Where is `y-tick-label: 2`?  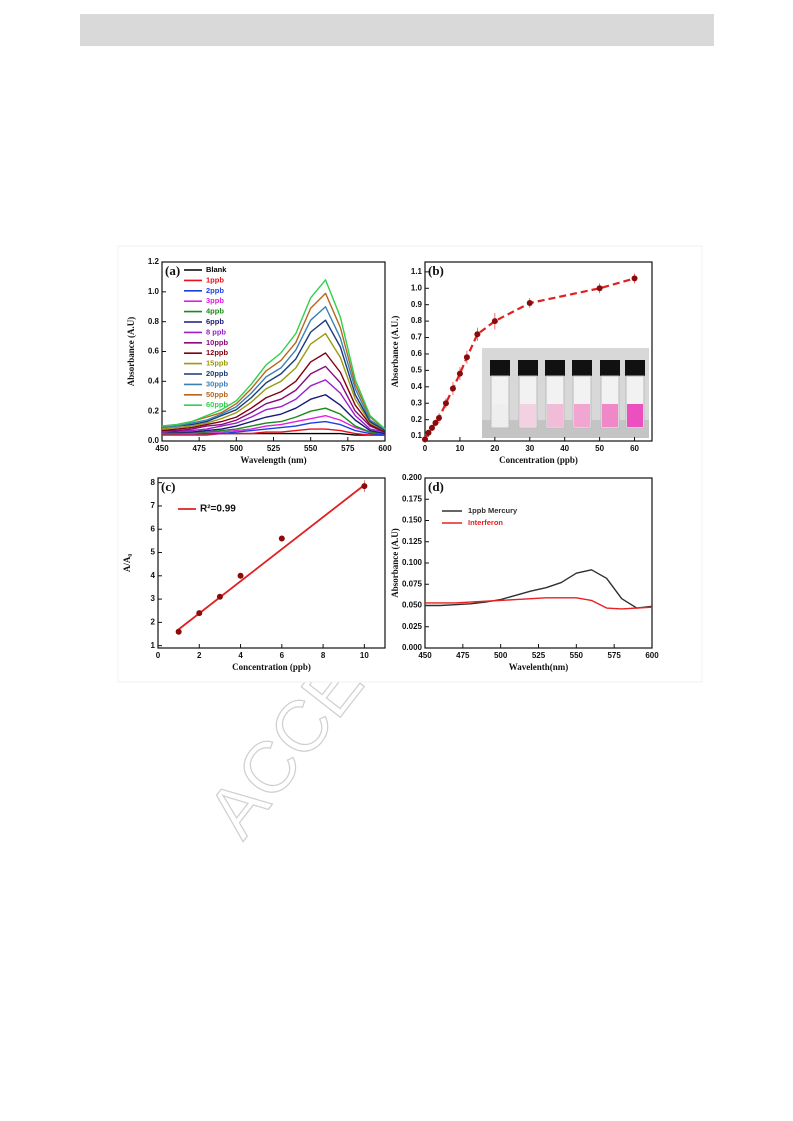 y-tick-label: 2 is located at coordinates (153, 621).